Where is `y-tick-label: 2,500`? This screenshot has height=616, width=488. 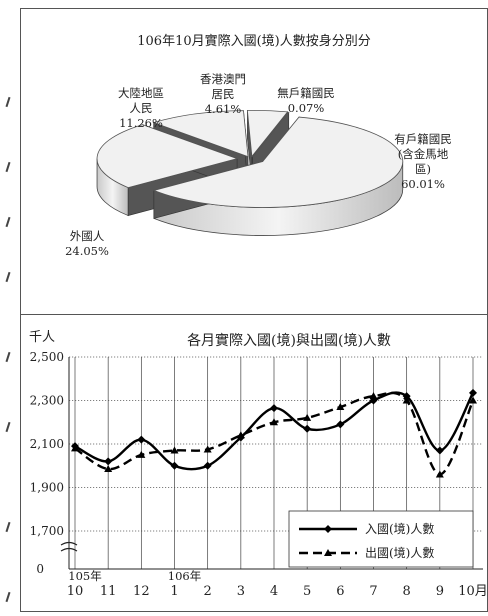 y-tick-label: 2,500 is located at coordinates (47, 357).